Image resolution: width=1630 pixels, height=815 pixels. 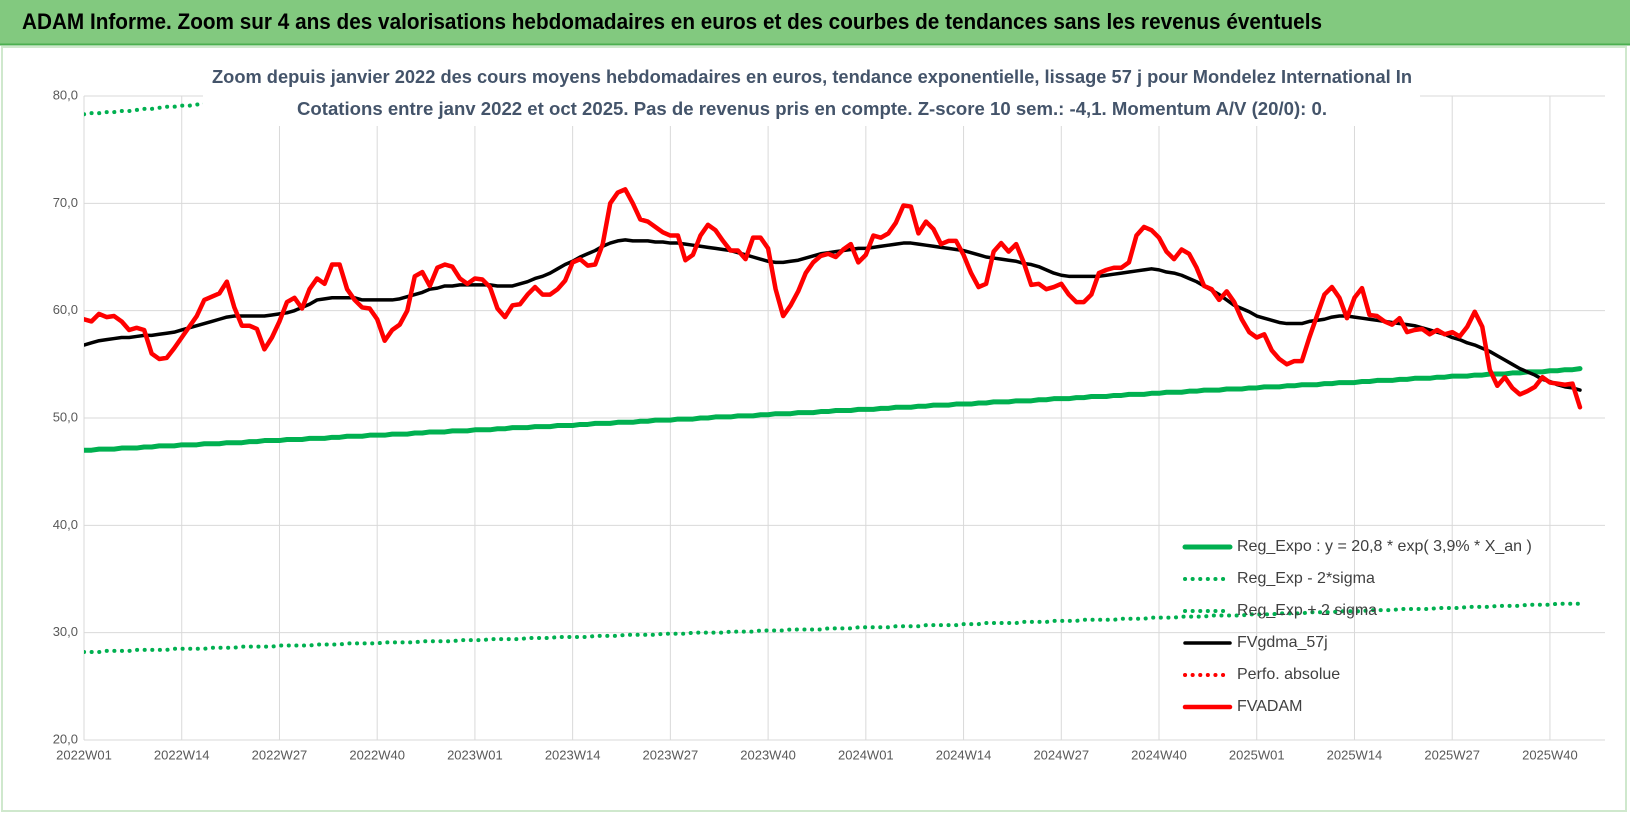 What do you see at coordinates (65, 309) in the screenshot?
I see `y-tick-label: 60,0` at bounding box center [65, 309].